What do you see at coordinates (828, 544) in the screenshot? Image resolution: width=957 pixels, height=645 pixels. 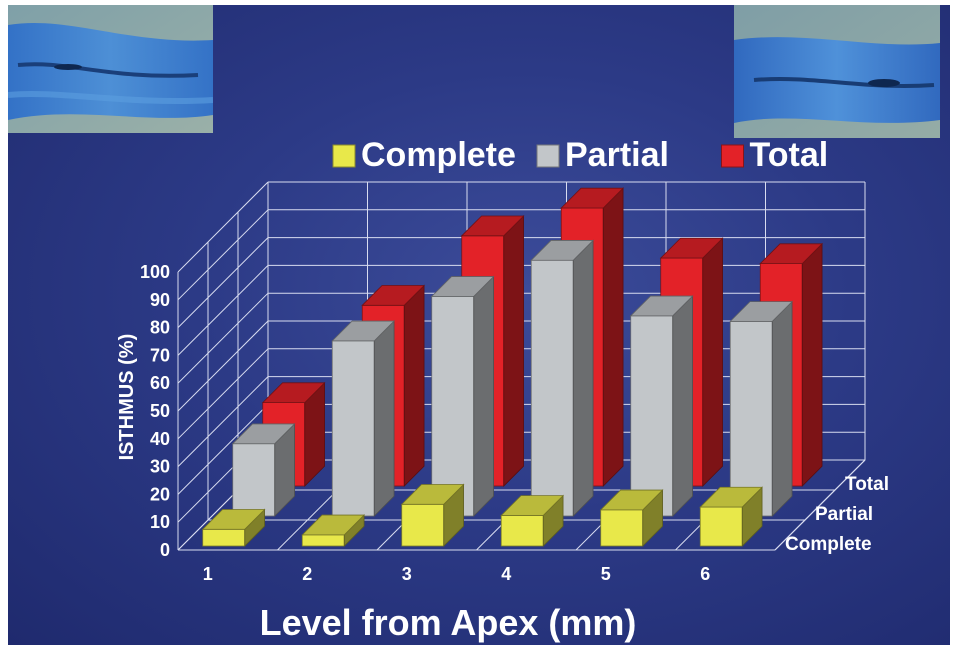 I see `depth-label-complete: Complete` at bounding box center [828, 544].